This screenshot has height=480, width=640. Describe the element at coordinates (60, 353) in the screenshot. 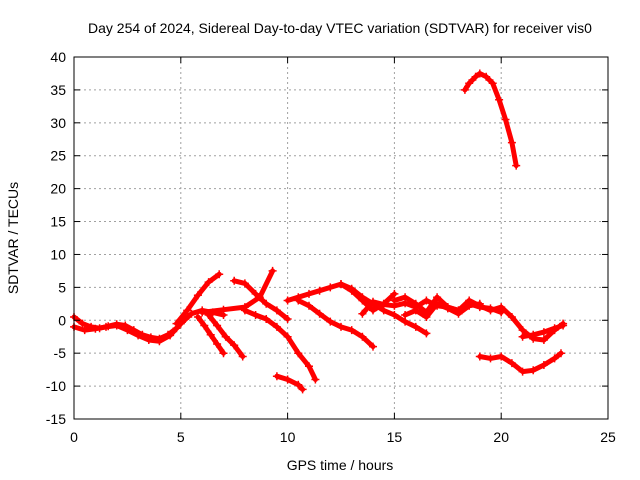

I see `y-tick-label: -5` at that location.